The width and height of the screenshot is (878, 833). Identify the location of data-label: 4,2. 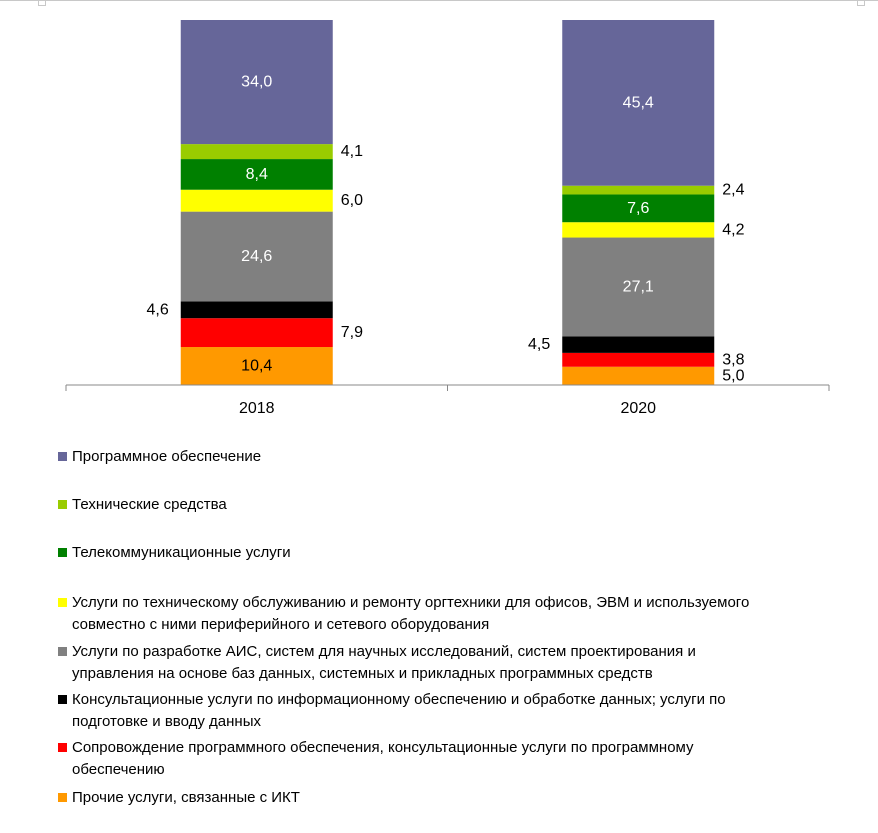
(733, 229).